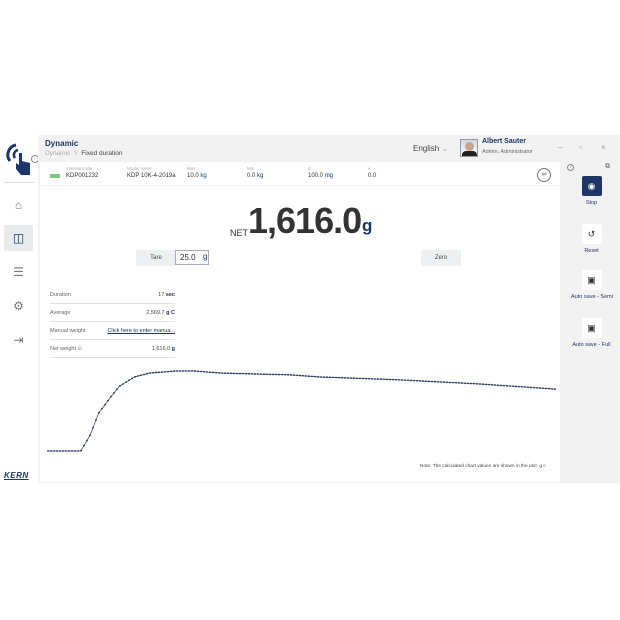 This screenshot has height=620, width=620. I want to click on stop-icon: ◉, so click(591, 186).